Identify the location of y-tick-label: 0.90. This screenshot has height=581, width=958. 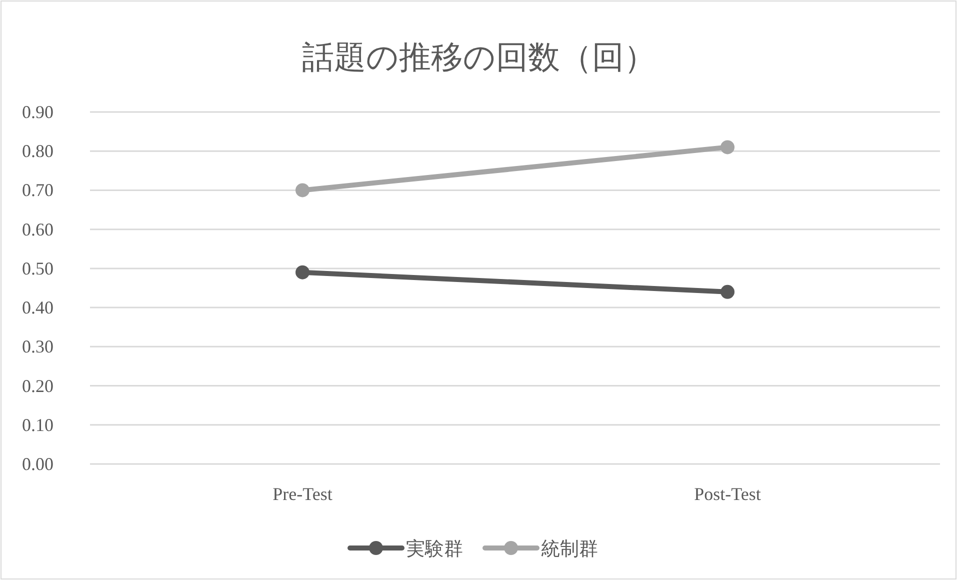
(38, 112).